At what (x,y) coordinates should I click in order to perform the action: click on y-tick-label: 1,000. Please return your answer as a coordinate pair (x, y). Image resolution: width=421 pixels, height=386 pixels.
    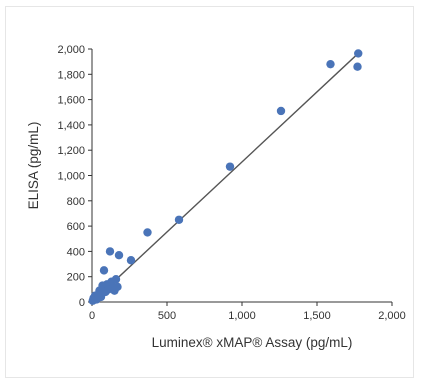
    Looking at the image, I should click on (71, 177).